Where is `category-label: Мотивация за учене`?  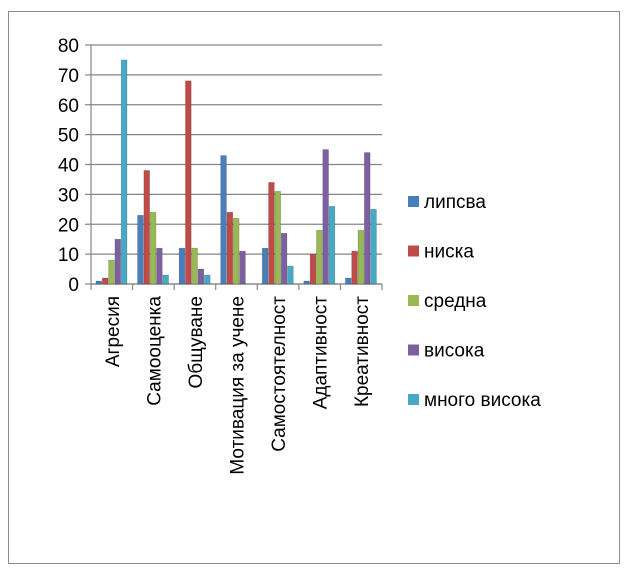 category-label: Мотивация за учене is located at coordinates (238, 385).